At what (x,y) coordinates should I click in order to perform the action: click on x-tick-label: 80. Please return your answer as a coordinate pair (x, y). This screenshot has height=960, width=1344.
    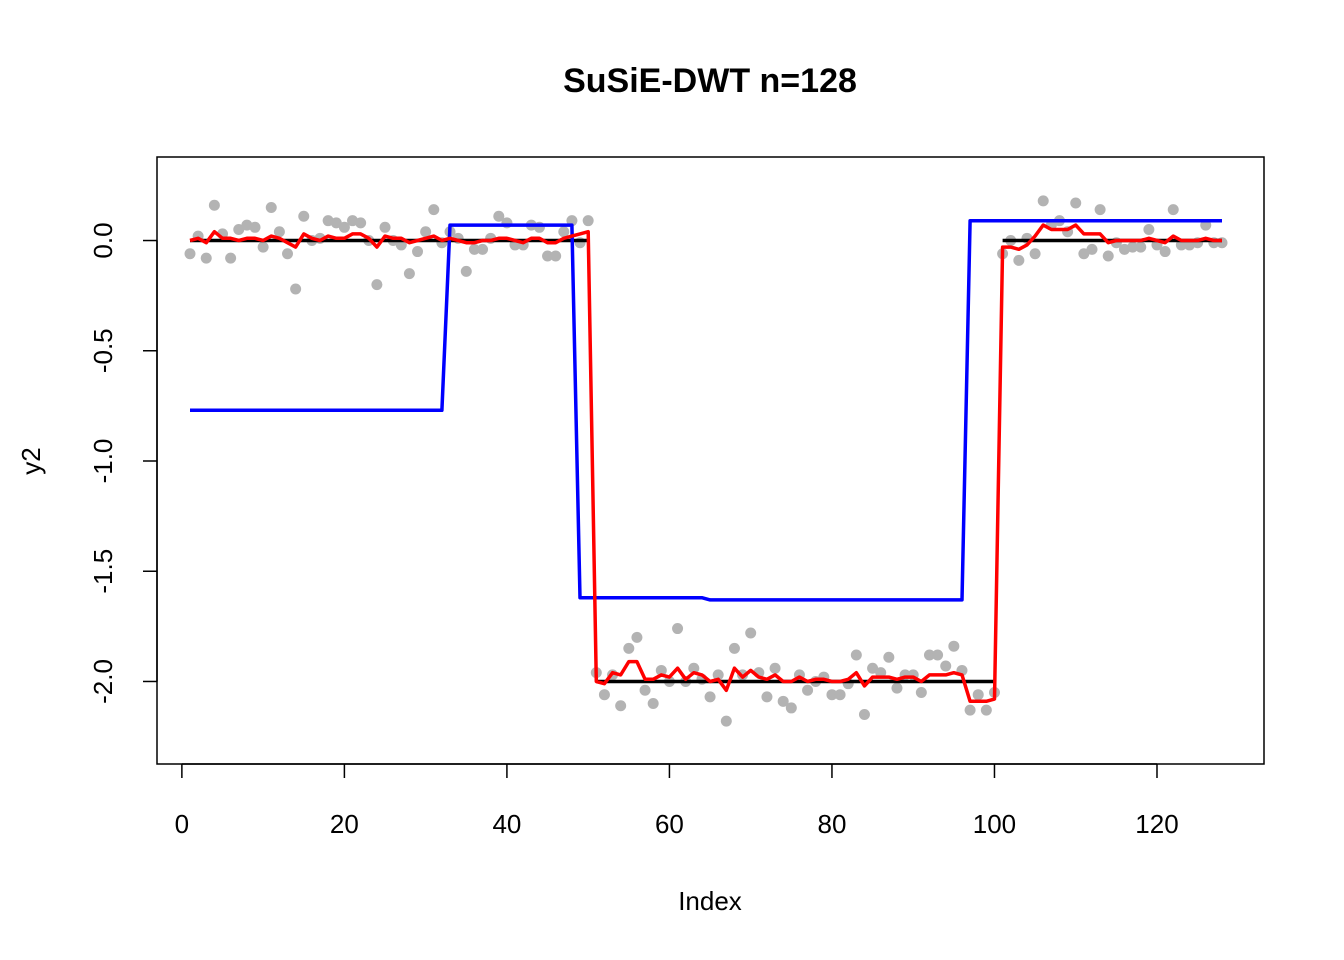
    Looking at the image, I should click on (831, 824).